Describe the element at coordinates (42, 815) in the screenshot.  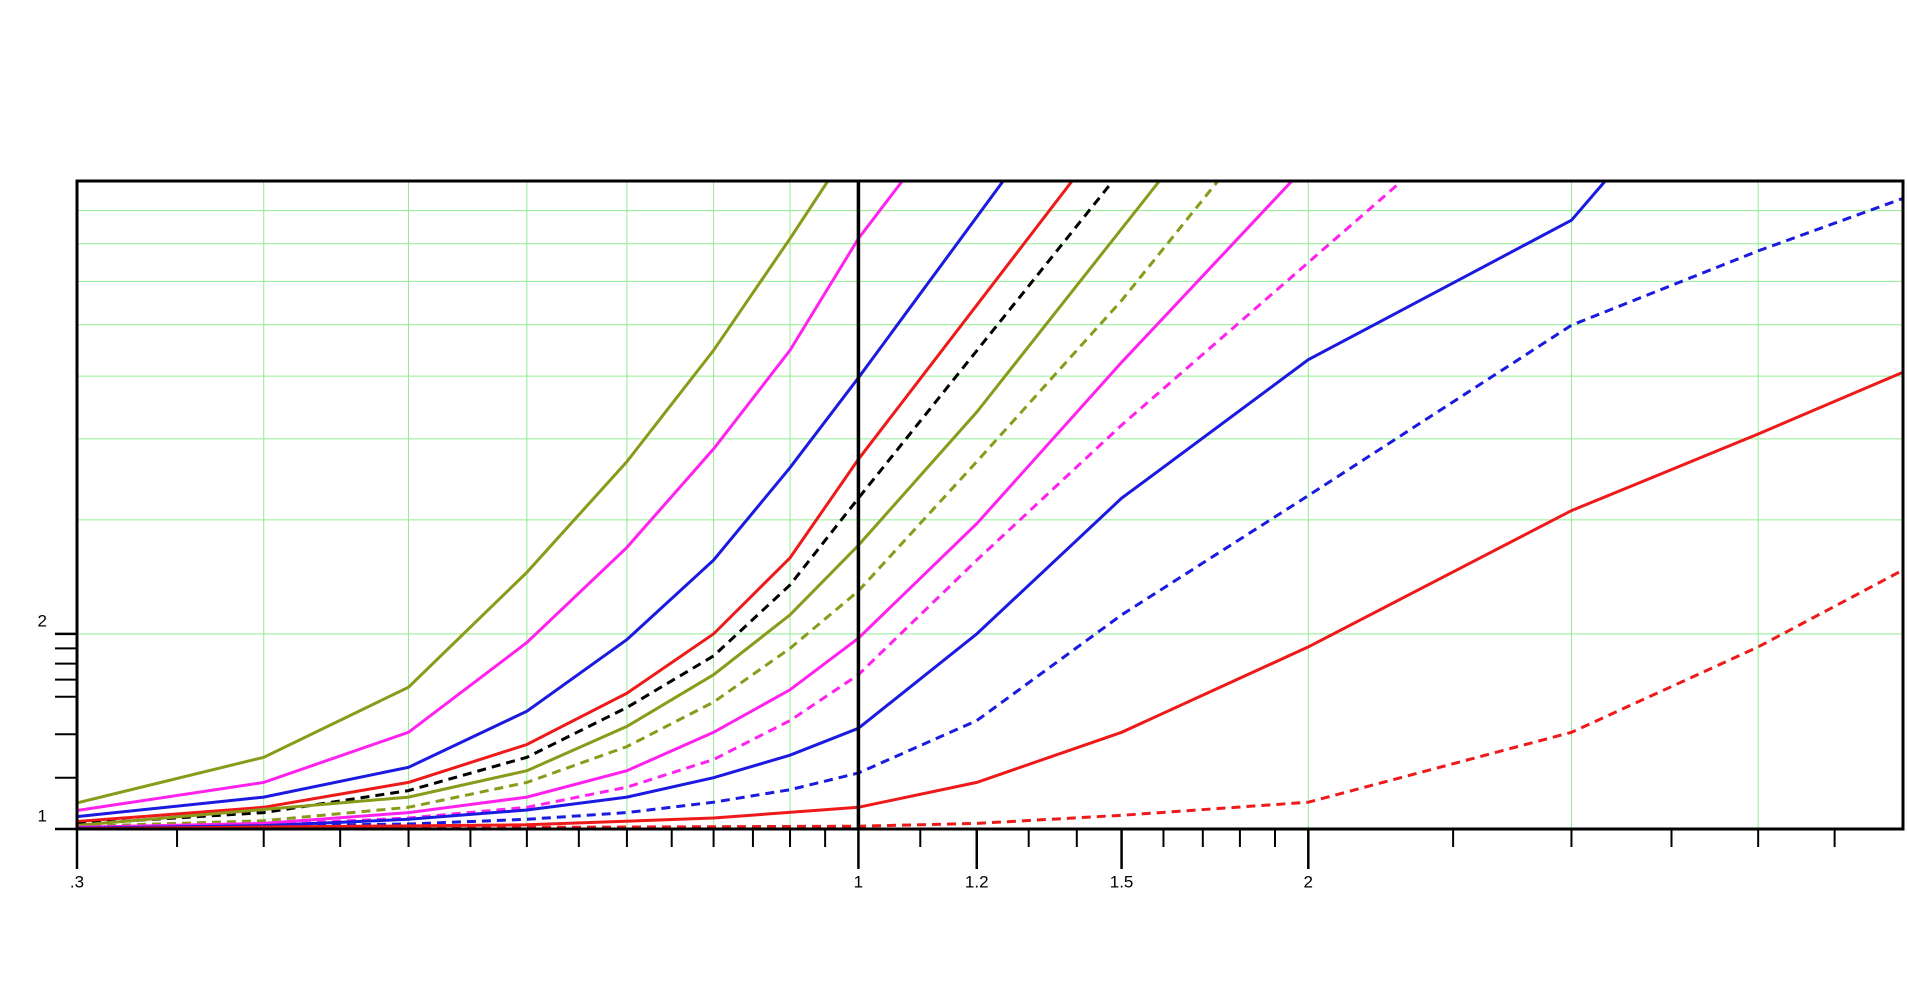
I see `y-tick-label: 1` at that location.